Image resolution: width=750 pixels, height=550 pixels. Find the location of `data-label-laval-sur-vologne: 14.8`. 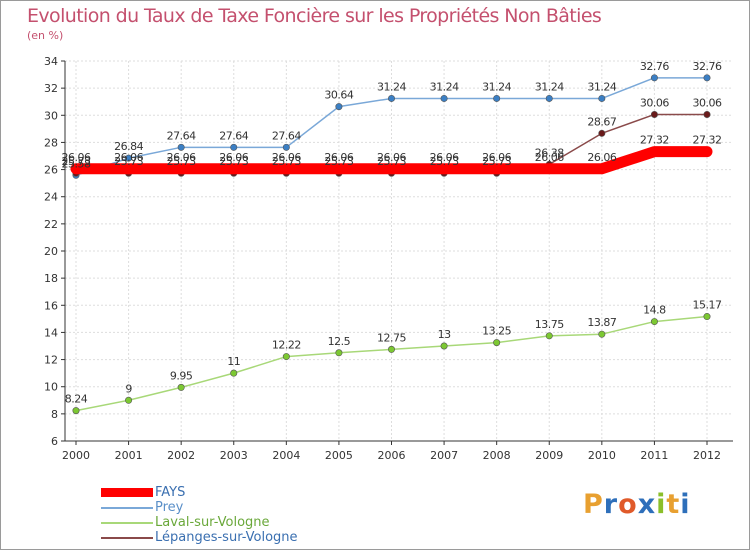

data-label-laval-sur-vologne: 14.8 is located at coordinates (654, 310).